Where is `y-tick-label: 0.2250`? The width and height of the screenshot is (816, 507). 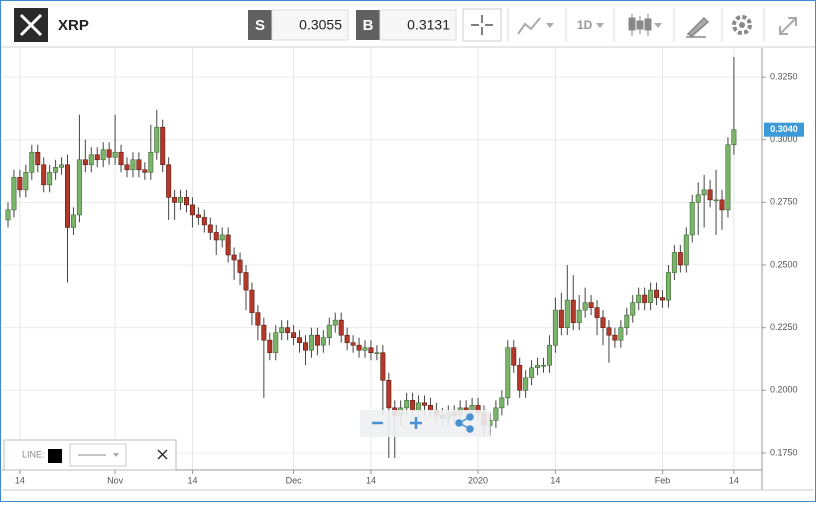
y-tick-label: 0.2250 is located at coordinates (784, 327).